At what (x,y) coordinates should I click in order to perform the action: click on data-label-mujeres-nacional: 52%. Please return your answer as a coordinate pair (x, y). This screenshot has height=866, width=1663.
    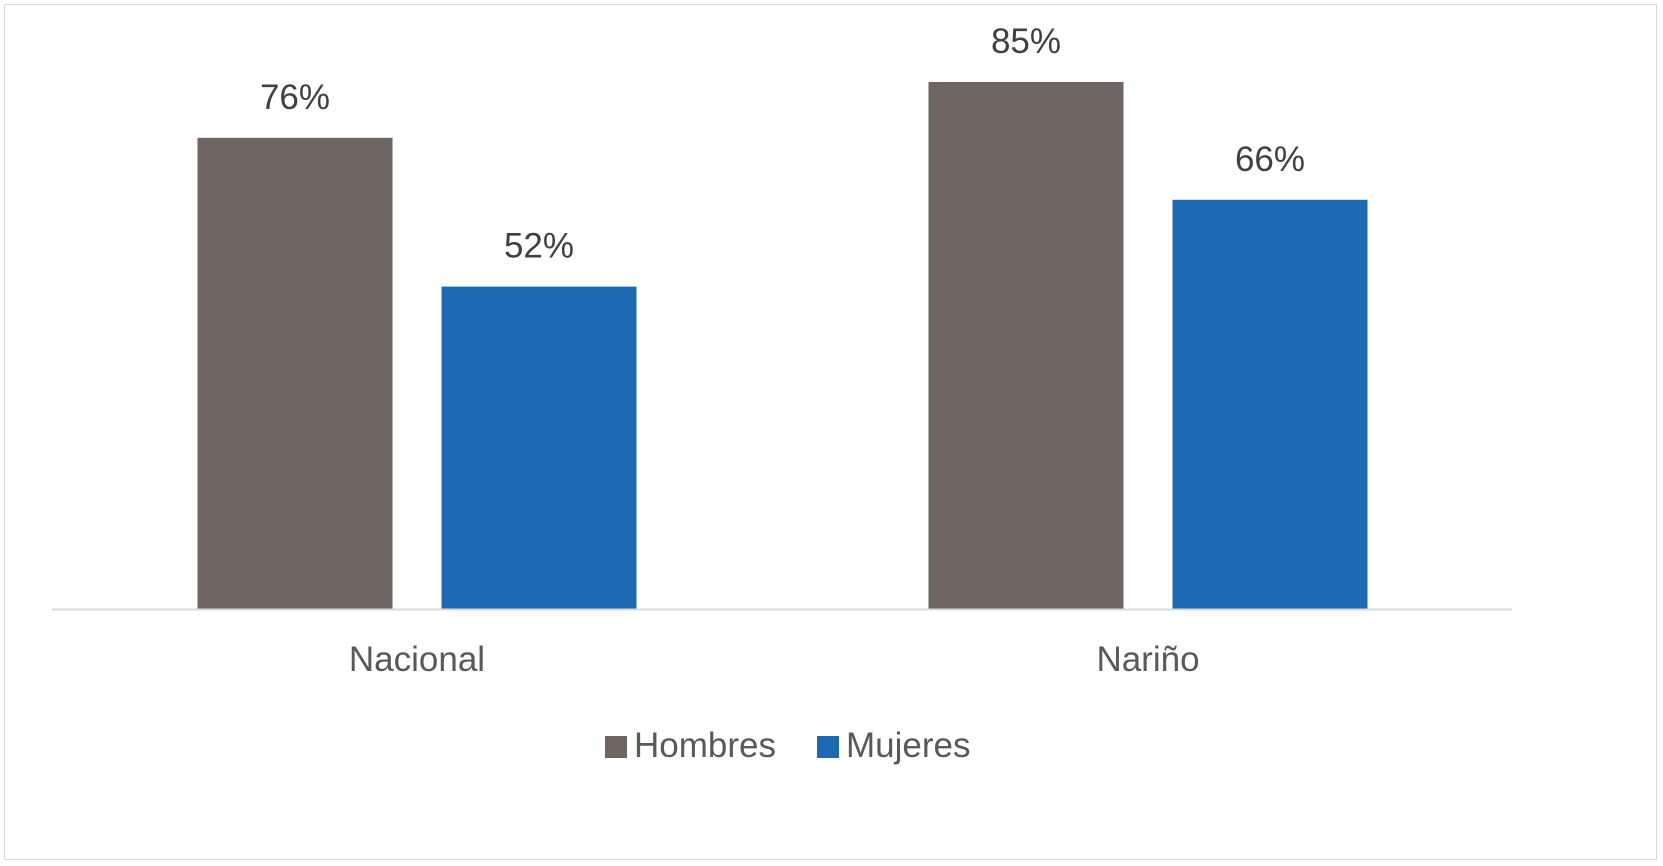
    Looking at the image, I should click on (539, 246).